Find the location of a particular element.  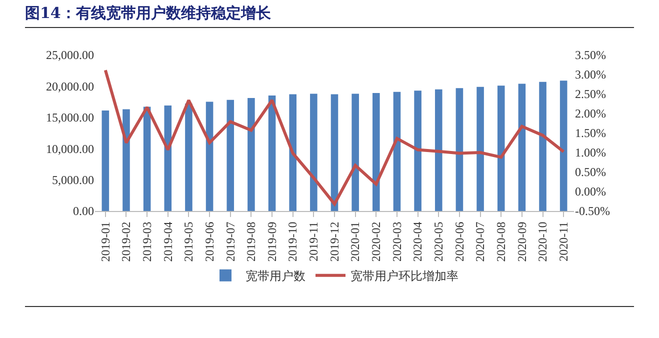

x-tick-label: 2020-11 is located at coordinates (563, 242).